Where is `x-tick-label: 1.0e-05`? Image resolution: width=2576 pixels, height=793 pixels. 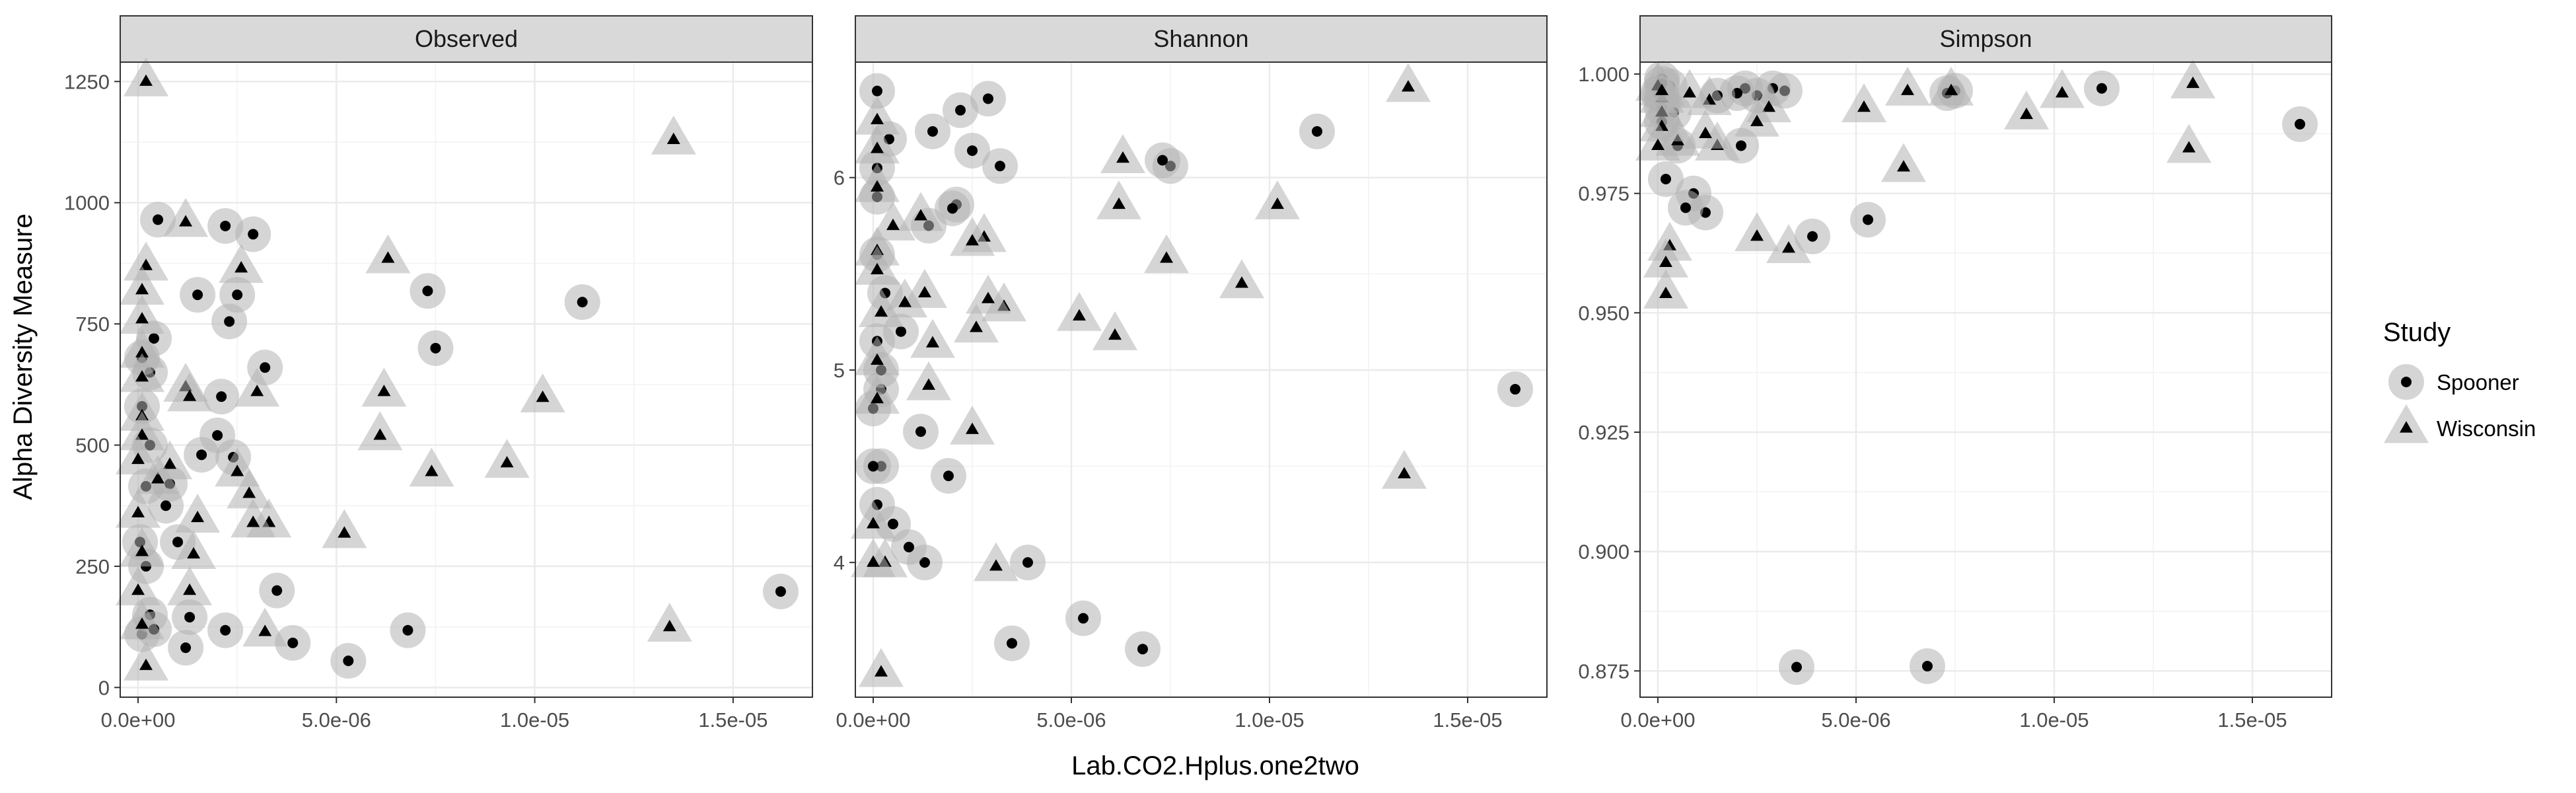 x-tick-label: 1.0e-05 is located at coordinates (534, 720).